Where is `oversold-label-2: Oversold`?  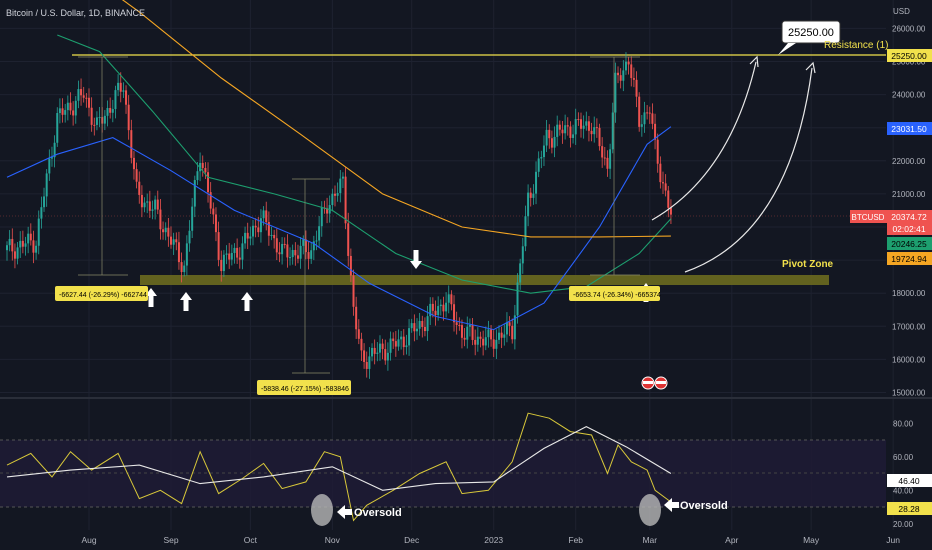 oversold-label-2: Oversold is located at coordinates (704, 506).